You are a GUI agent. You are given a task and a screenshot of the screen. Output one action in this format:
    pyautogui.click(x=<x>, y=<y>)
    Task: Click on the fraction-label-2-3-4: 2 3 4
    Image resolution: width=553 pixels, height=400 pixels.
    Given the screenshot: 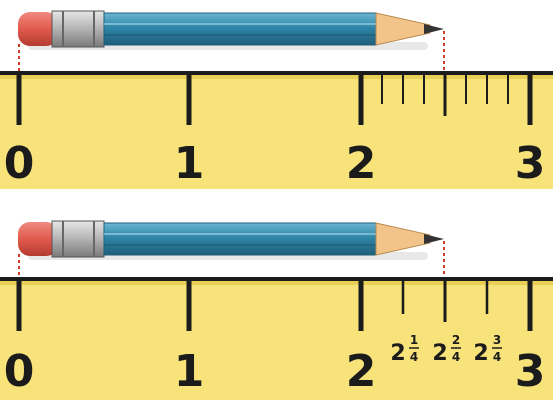 What is the action you would take?
    pyautogui.click(x=487, y=349)
    